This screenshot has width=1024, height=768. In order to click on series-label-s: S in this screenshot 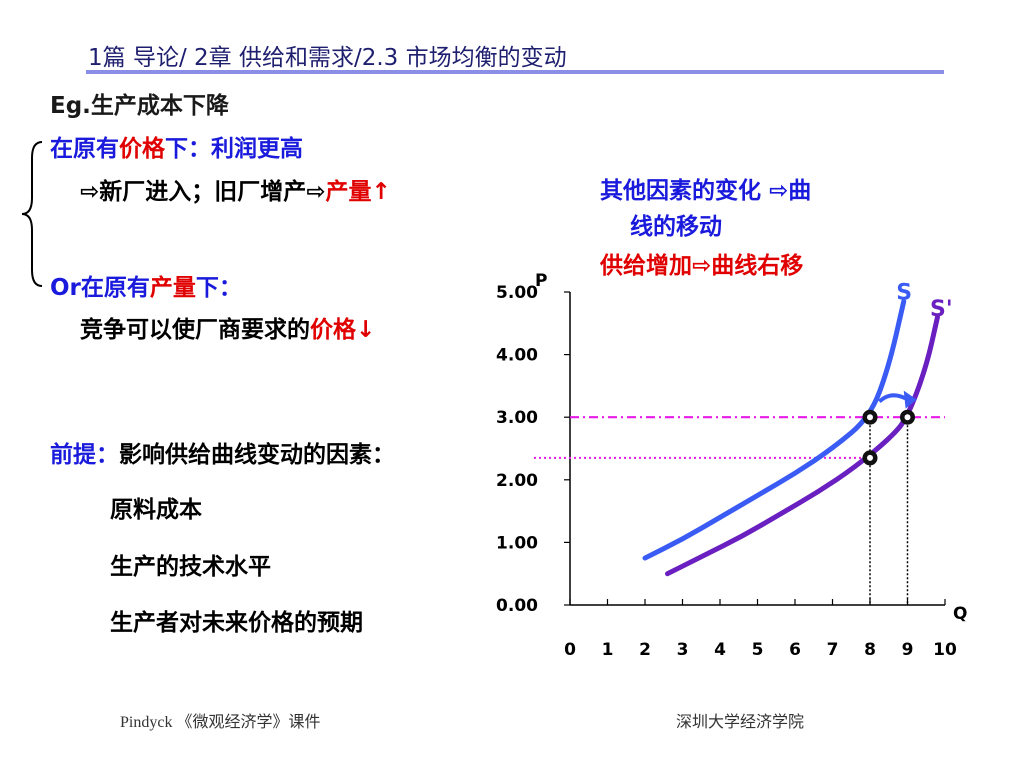, I will do `click(904, 293)`.